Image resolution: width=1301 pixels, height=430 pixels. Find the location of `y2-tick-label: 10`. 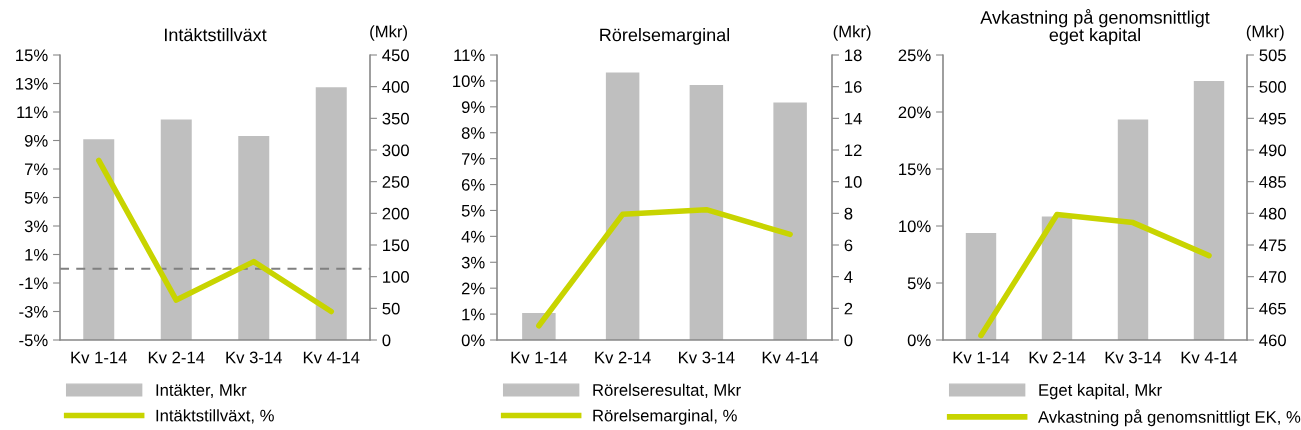

y2-tick-label: 10 is located at coordinates (853, 182).